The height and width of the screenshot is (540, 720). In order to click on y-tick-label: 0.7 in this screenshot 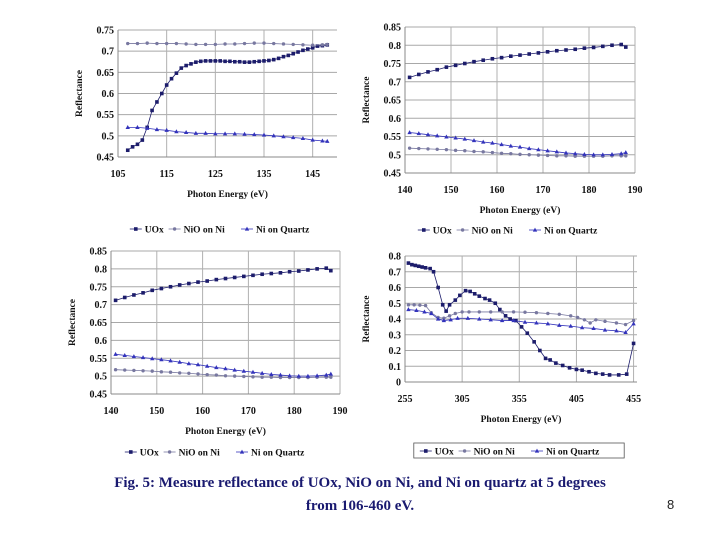, I will do `click(395, 82)`.